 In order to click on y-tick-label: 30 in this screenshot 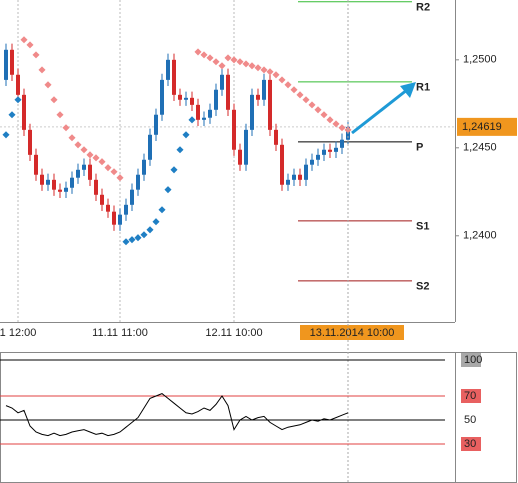, I will do `click(470, 444)`.